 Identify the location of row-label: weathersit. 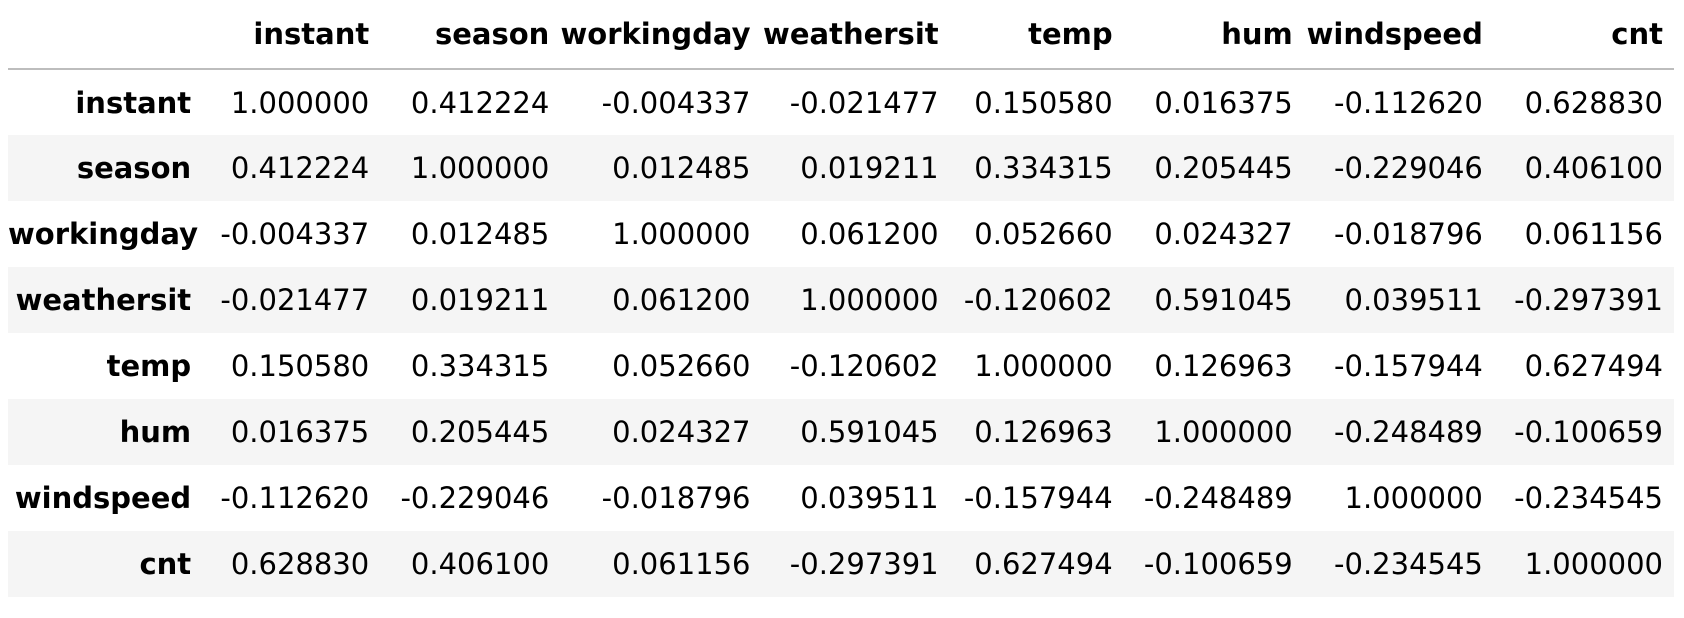
(103, 300).